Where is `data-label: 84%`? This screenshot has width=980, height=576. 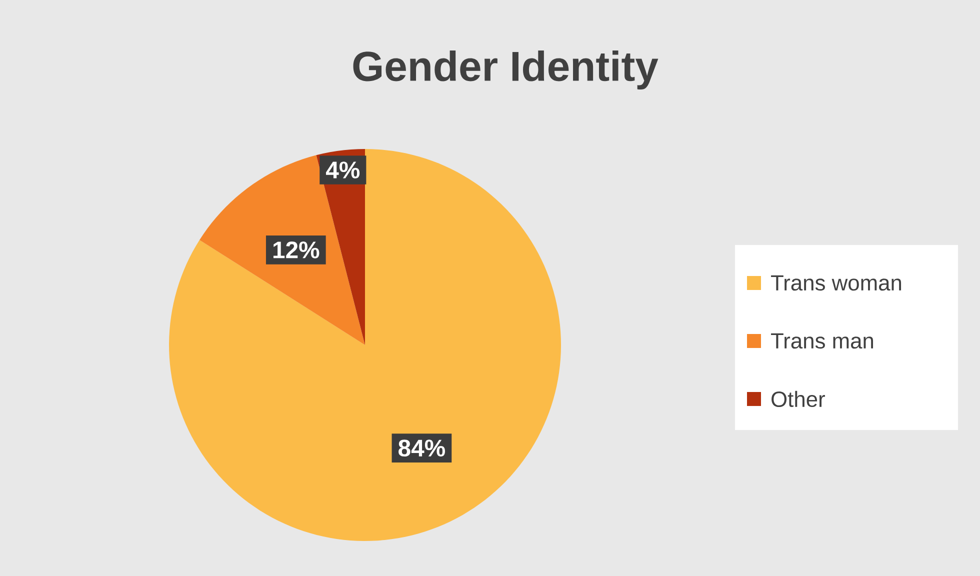 data-label: 84% is located at coordinates (421, 448).